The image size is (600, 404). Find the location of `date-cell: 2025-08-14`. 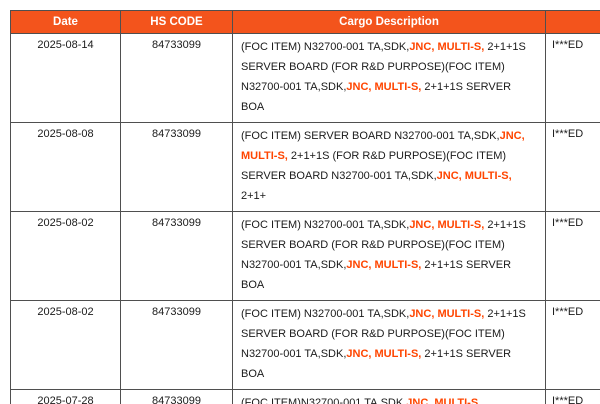

date-cell: 2025-08-14 is located at coordinates (65, 78).